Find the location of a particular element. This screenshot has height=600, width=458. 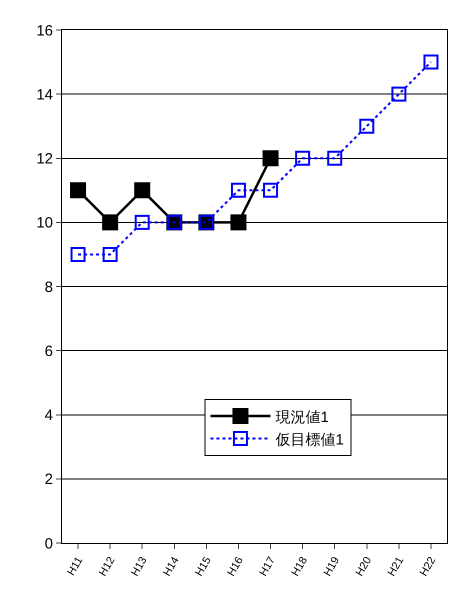

y-tick-label: 10 is located at coordinates (44, 223).